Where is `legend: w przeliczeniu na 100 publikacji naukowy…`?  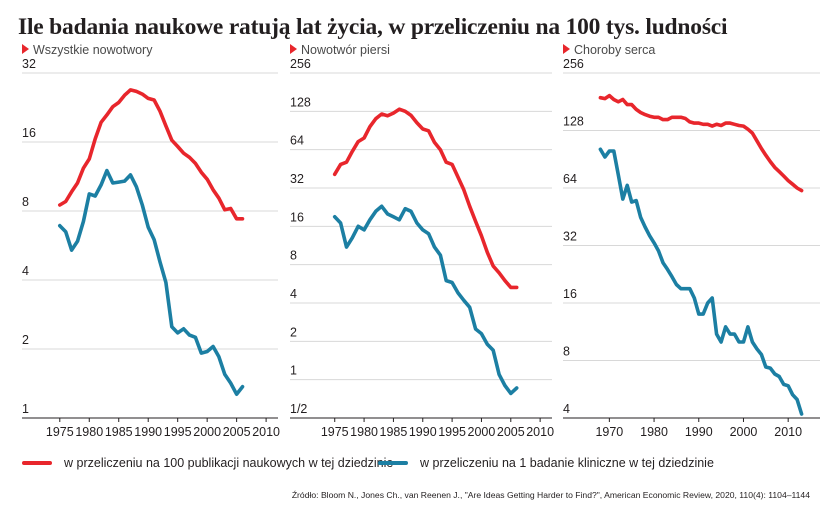
legend: w przeliczeniu na 100 publikacji naukowy… is located at coordinates (415, 466).